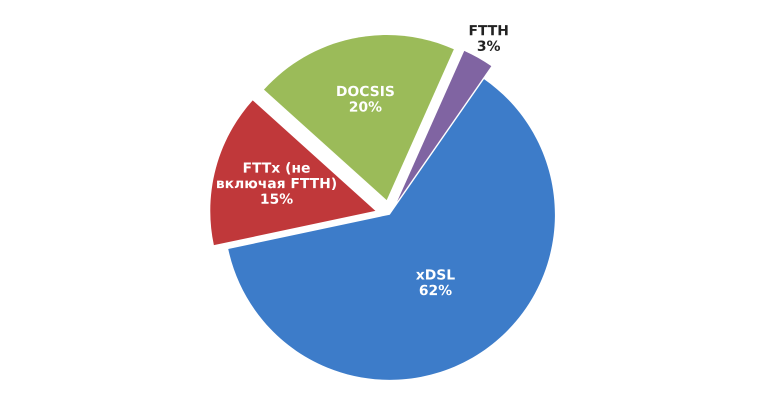 The height and width of the screenshot is (398, 768). I want to click on slice-label: DOCSIS, so click(365, 91).